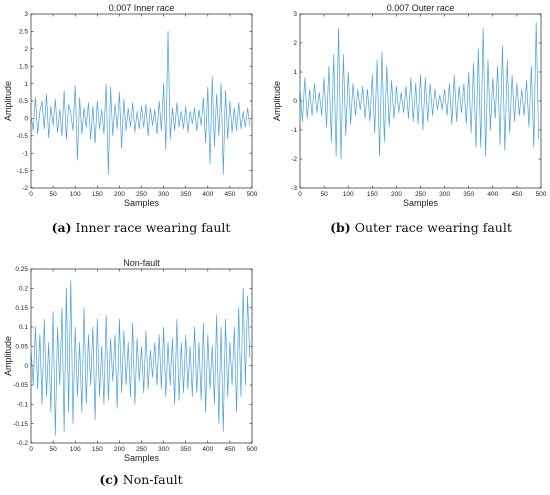 The width and height of the screenshot is (550, 495). I want to click on caption-letter: (a), so click(62, 227).